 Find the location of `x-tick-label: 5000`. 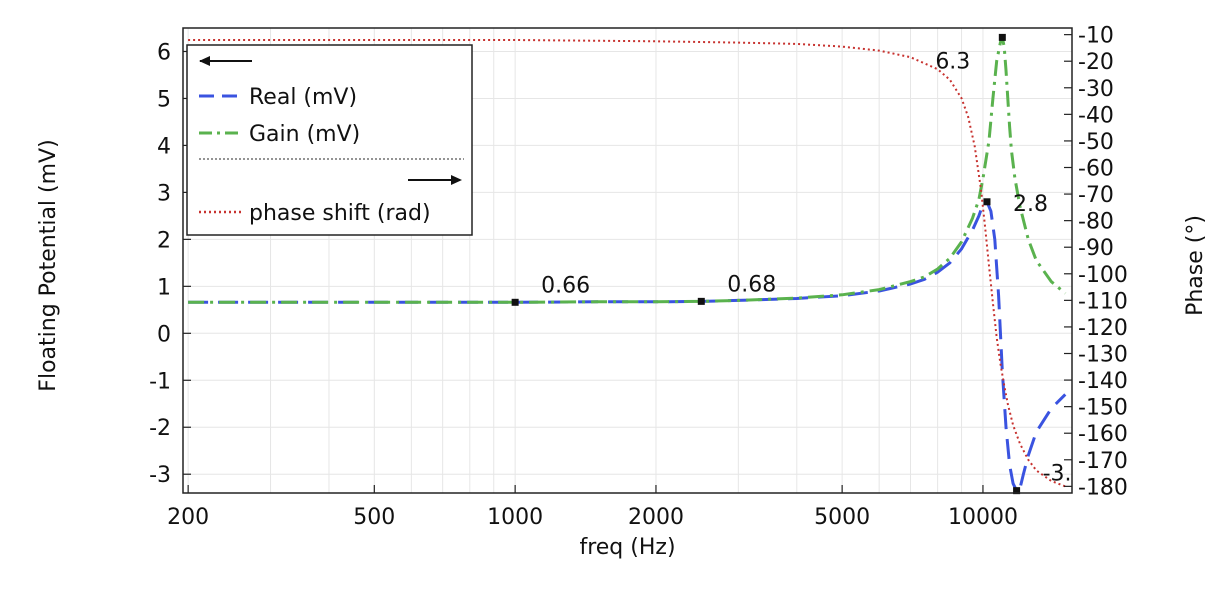

x-tick-label: 5000 is located at coordinates (842, 517).